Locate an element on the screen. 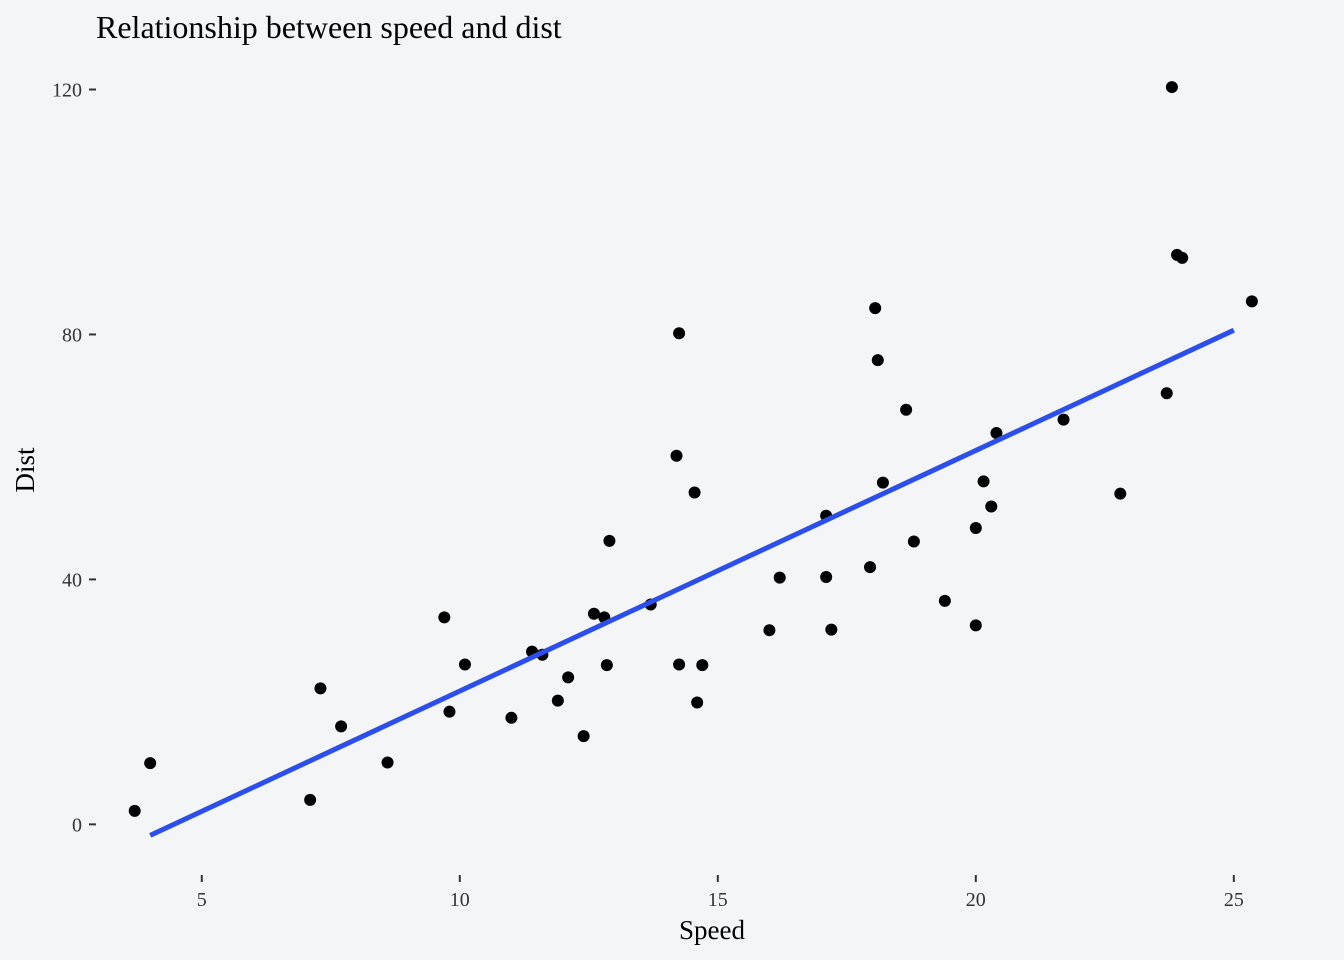  x-axis: 5 10 15 20 25 is located at coordinates (720, 893).